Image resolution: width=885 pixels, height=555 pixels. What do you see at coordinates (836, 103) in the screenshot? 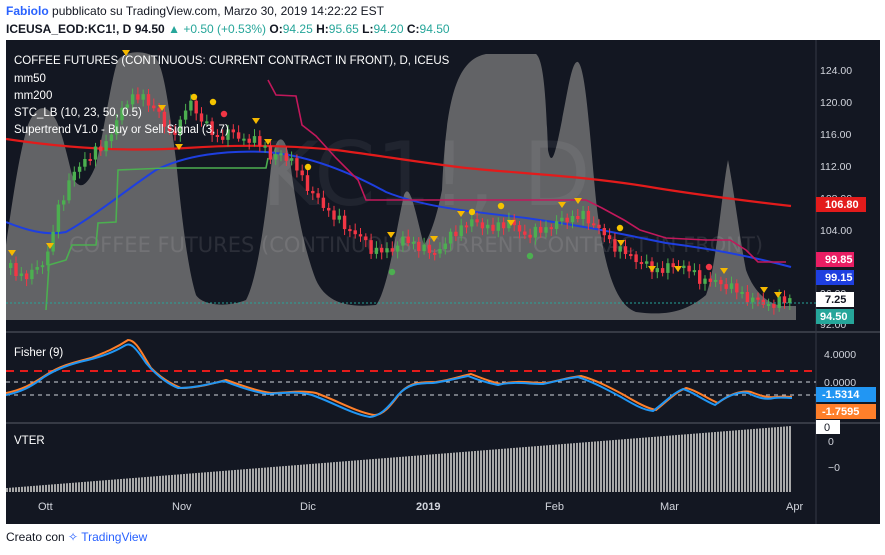
I see `price-tick: 120.00` at bounding box center [836, 103].